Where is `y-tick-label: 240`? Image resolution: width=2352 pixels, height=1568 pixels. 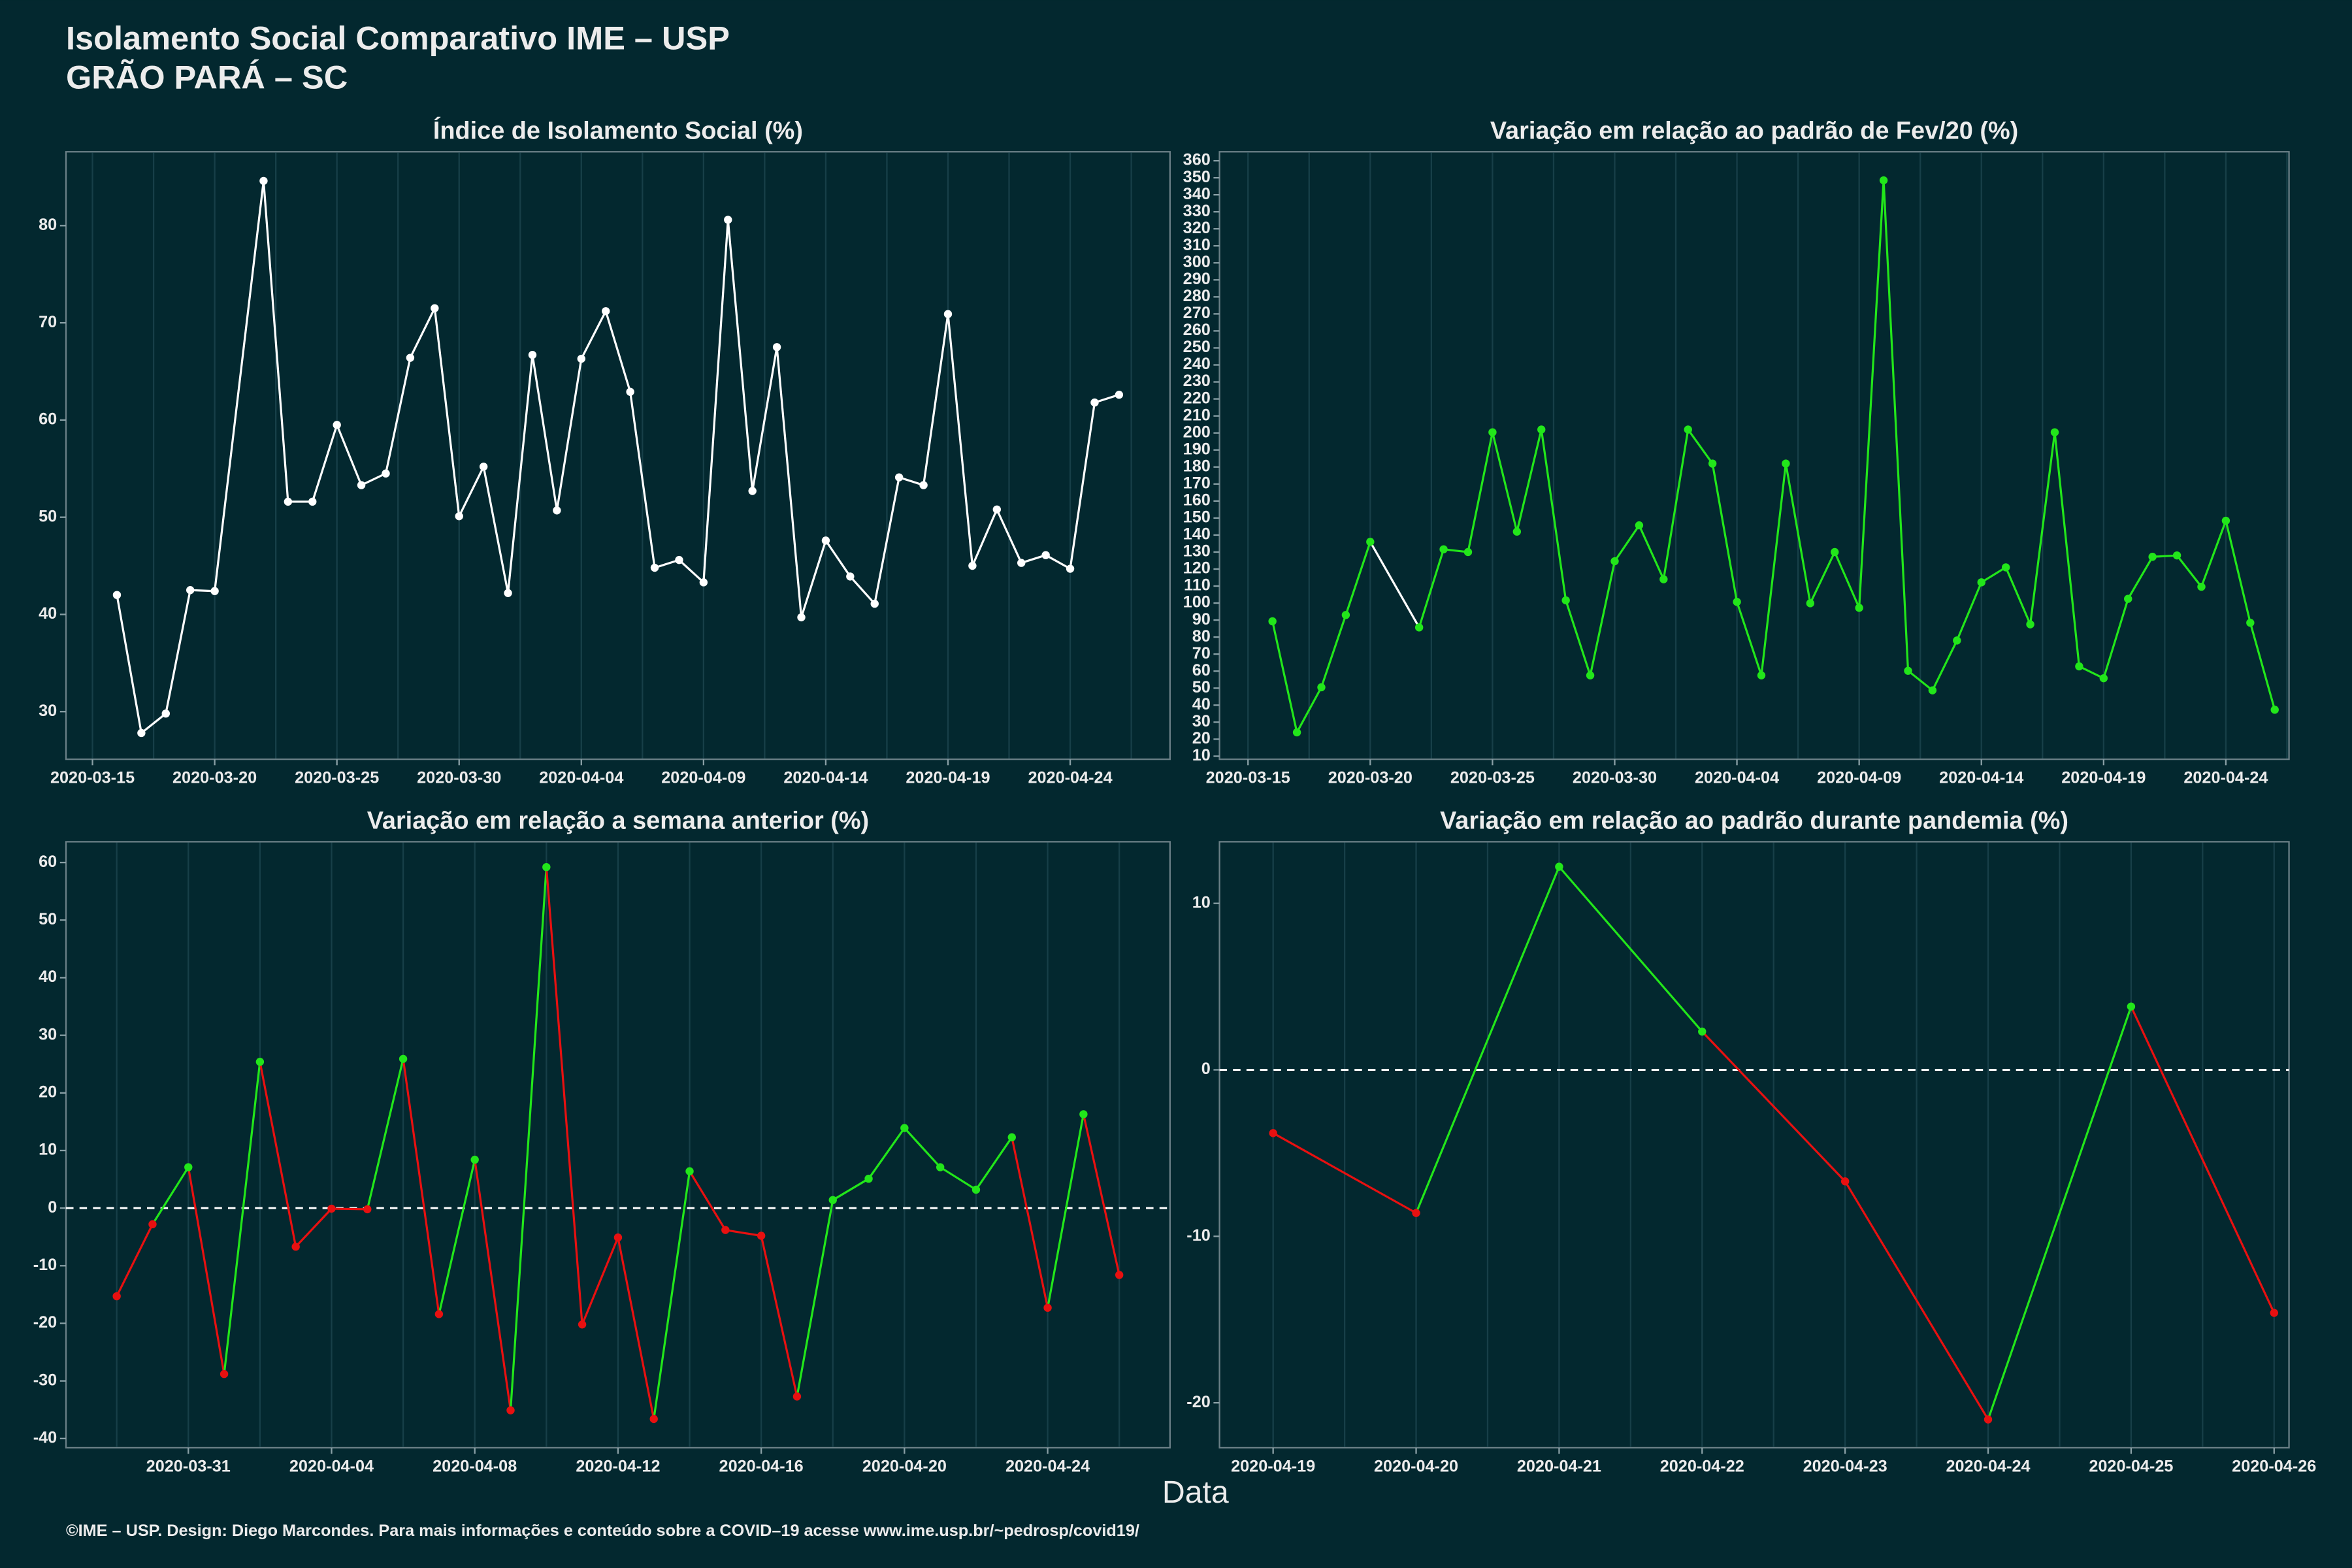 y-tick-label: 240 is located at coordinates (1197, 364).